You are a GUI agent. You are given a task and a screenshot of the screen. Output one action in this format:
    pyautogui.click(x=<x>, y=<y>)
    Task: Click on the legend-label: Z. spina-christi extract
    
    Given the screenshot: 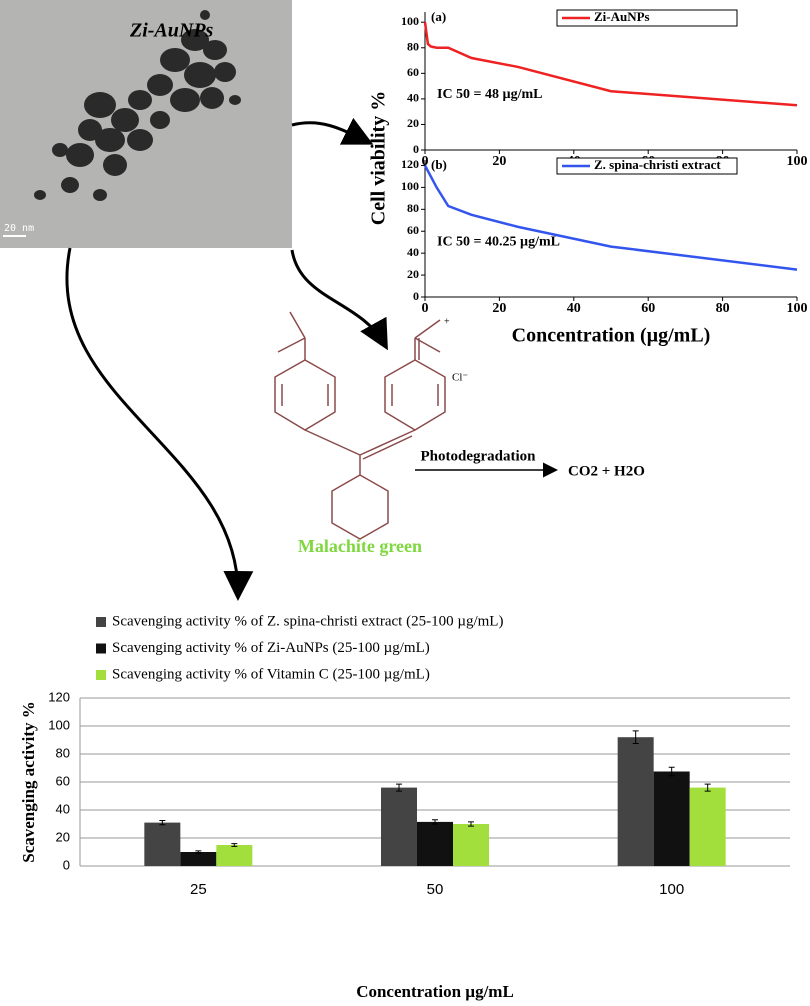 What is the action you would take?
    pyautogui.click(x=657, y=164)
    